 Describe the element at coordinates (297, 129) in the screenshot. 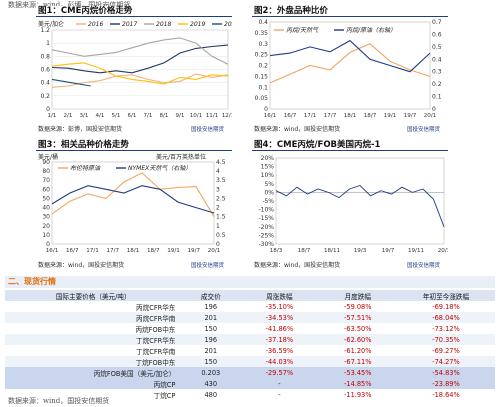

I see `panel-source: 数据来源：wind，国投安信期货` at that location.